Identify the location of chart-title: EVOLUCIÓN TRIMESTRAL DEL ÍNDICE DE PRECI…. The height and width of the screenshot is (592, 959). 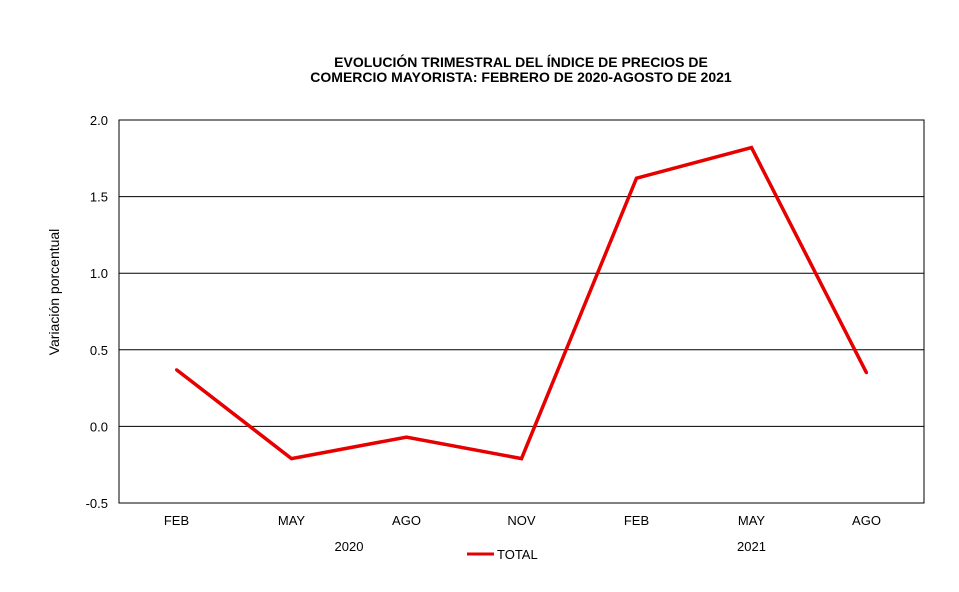
(521, 61).